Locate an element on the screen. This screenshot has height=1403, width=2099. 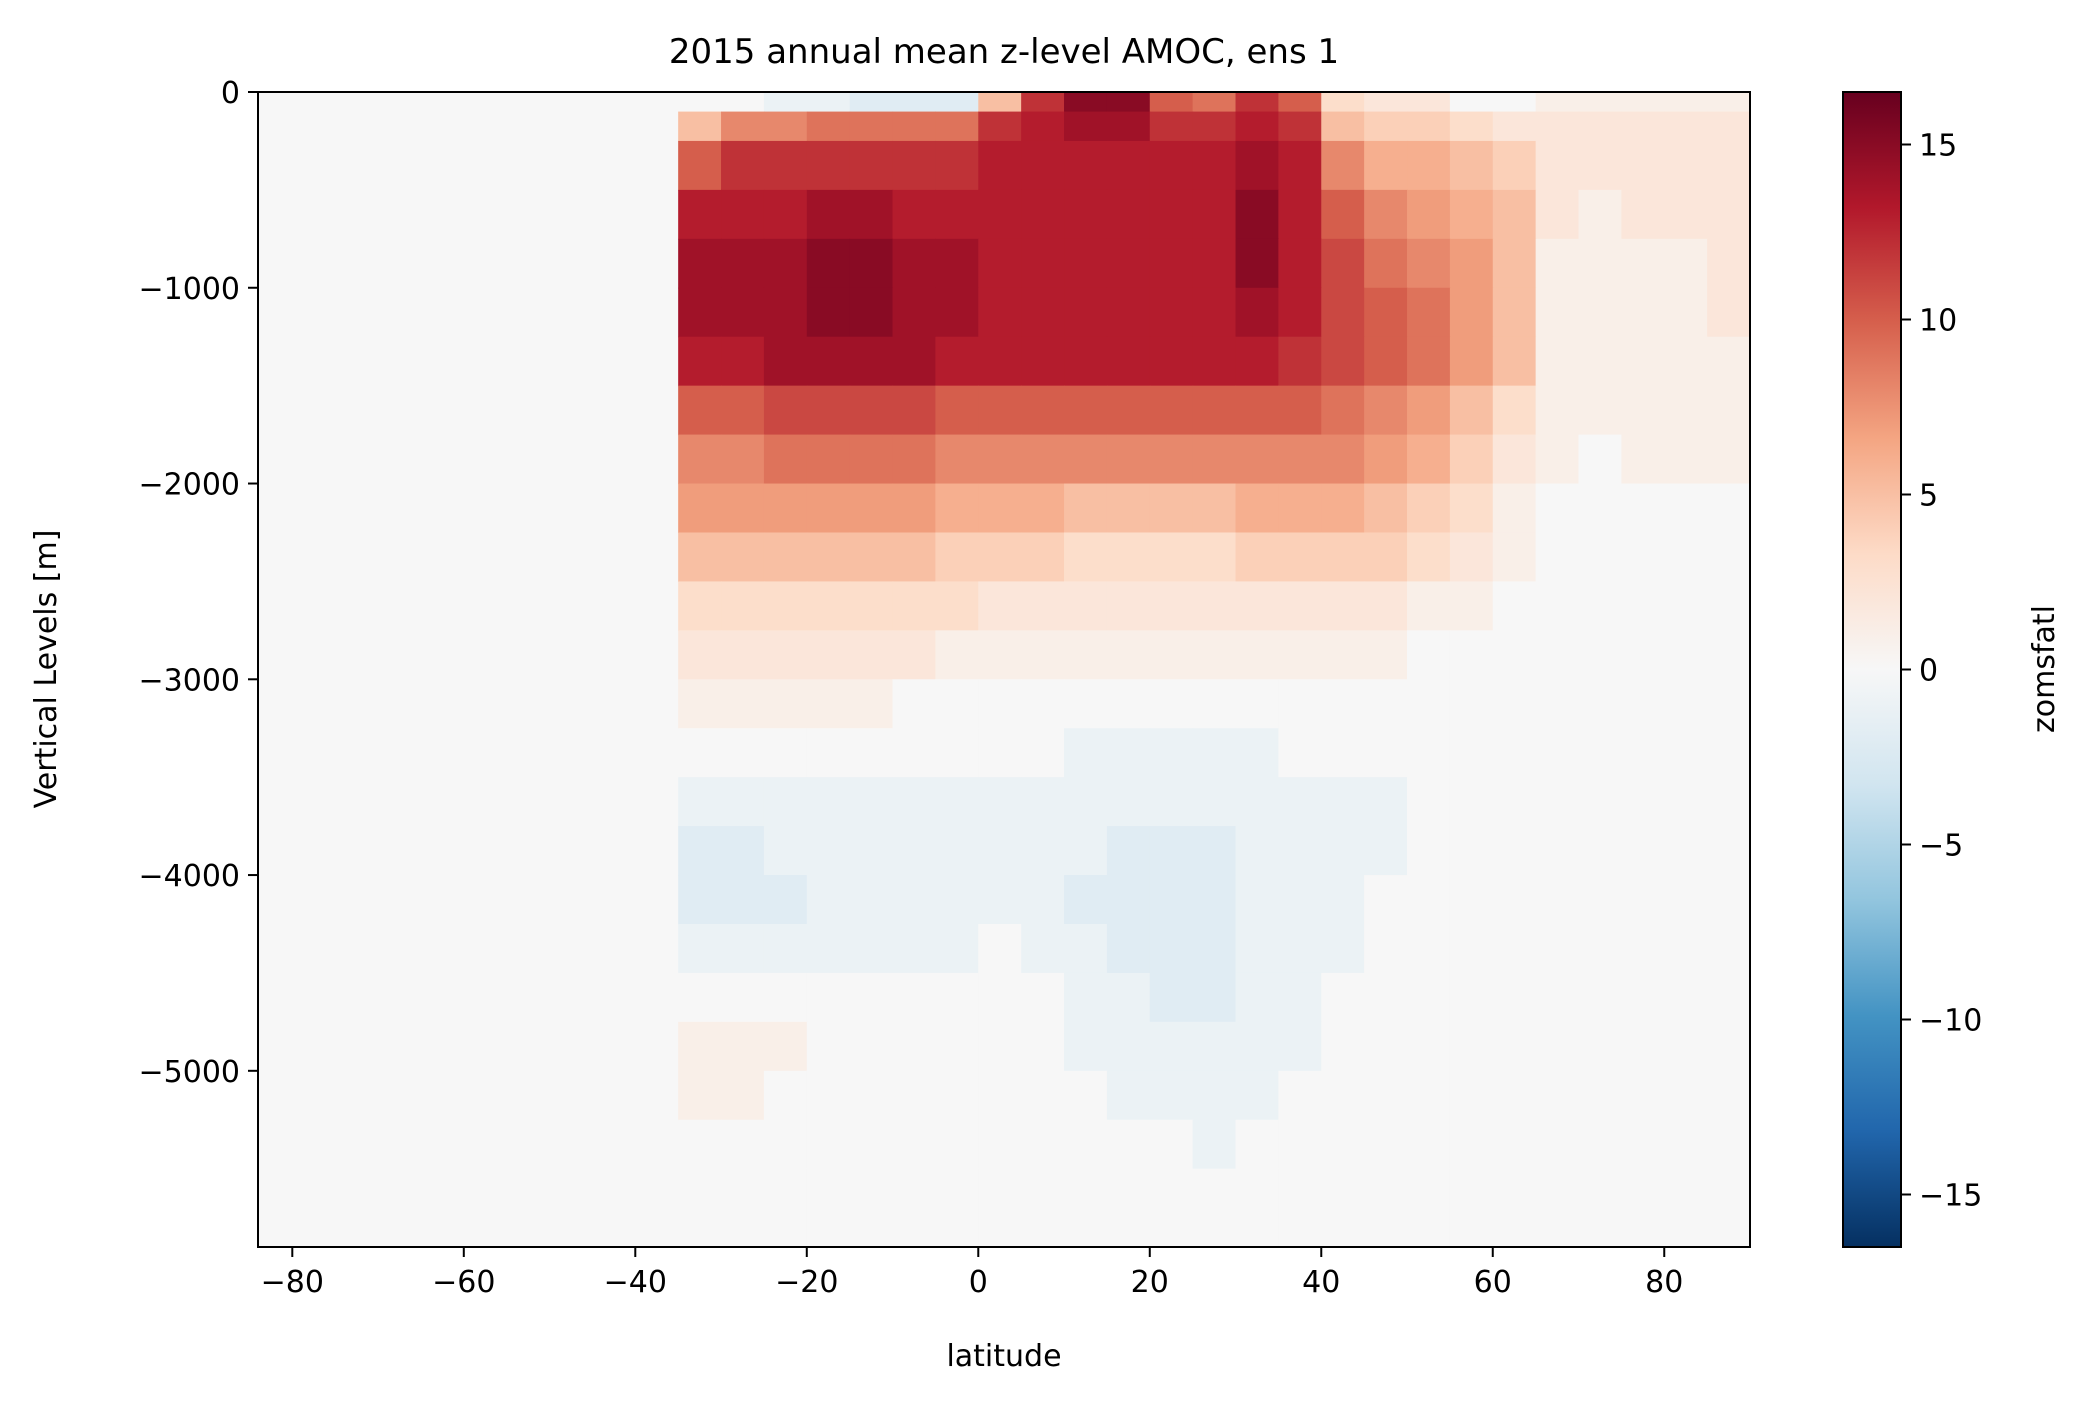
x-tick-label: 0 is located at coordinates (978, 1282).